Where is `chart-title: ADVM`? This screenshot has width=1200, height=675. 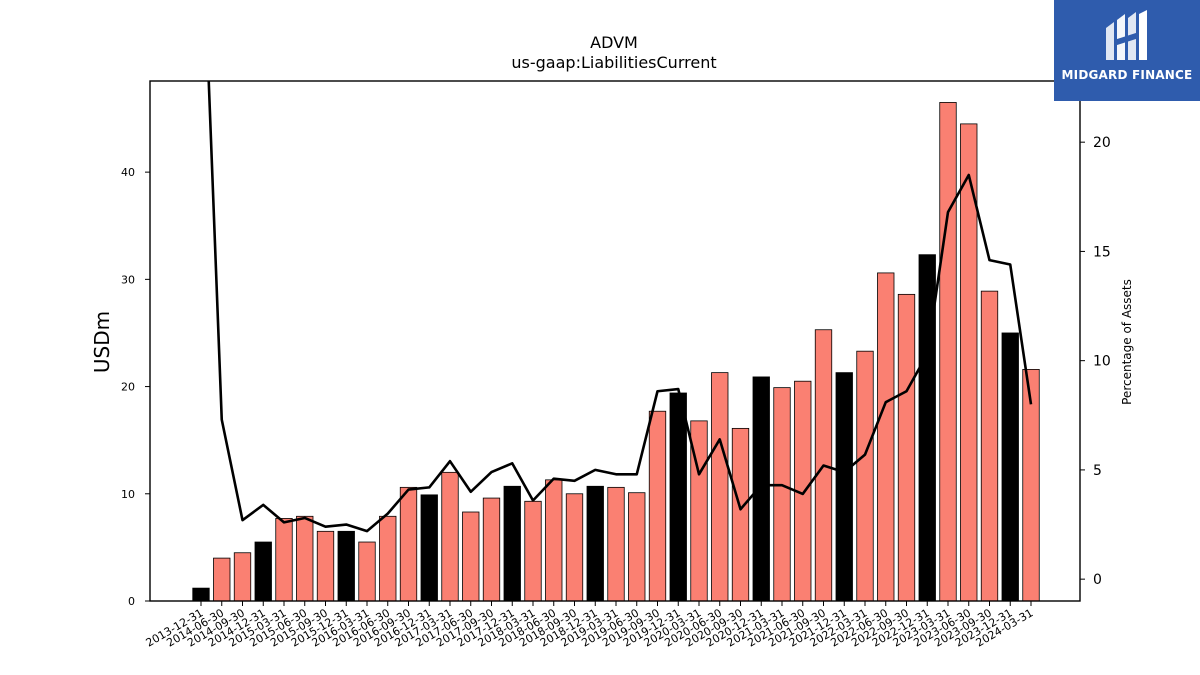 chart-title: ADVM is located at coordinates (614, 42).